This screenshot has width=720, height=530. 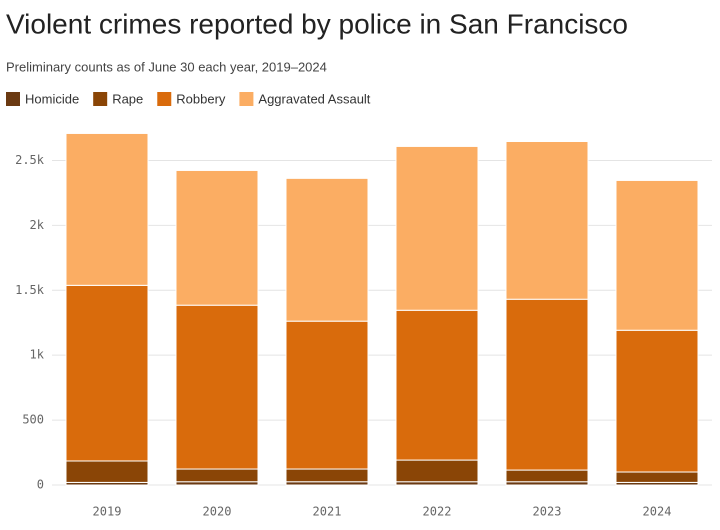 I want to click on x-tick-label: 2021, so click(x=327, y=512).